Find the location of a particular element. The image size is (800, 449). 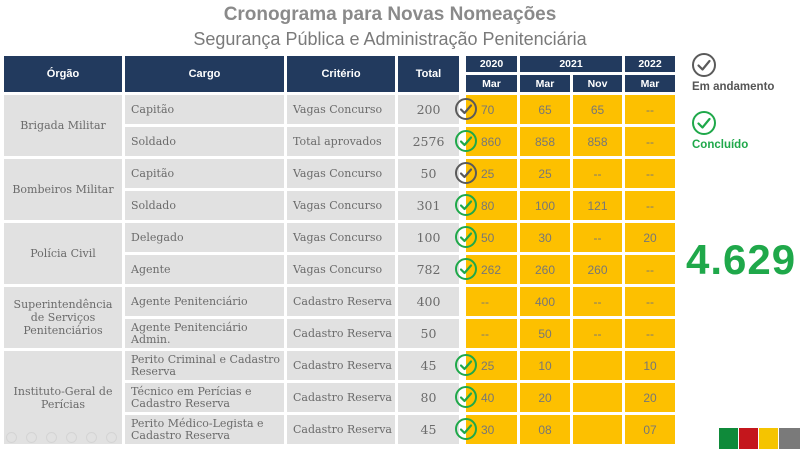

total-cell: 301 is located at coordinates (428, 205).